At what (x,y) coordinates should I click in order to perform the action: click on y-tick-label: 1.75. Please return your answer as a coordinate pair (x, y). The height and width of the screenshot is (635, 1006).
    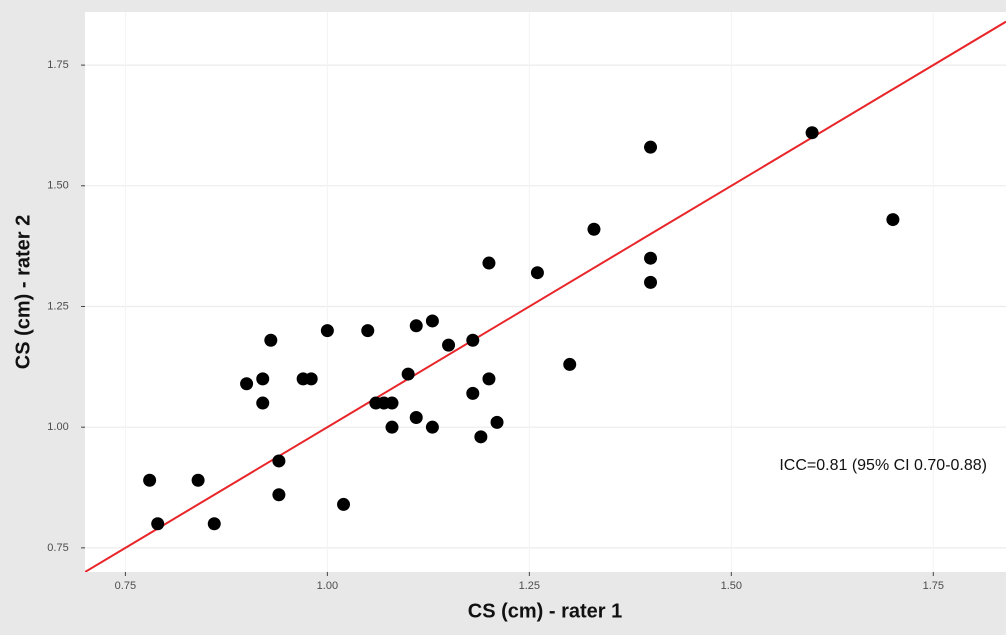
    Looking at the image, I should click on (57, 65).